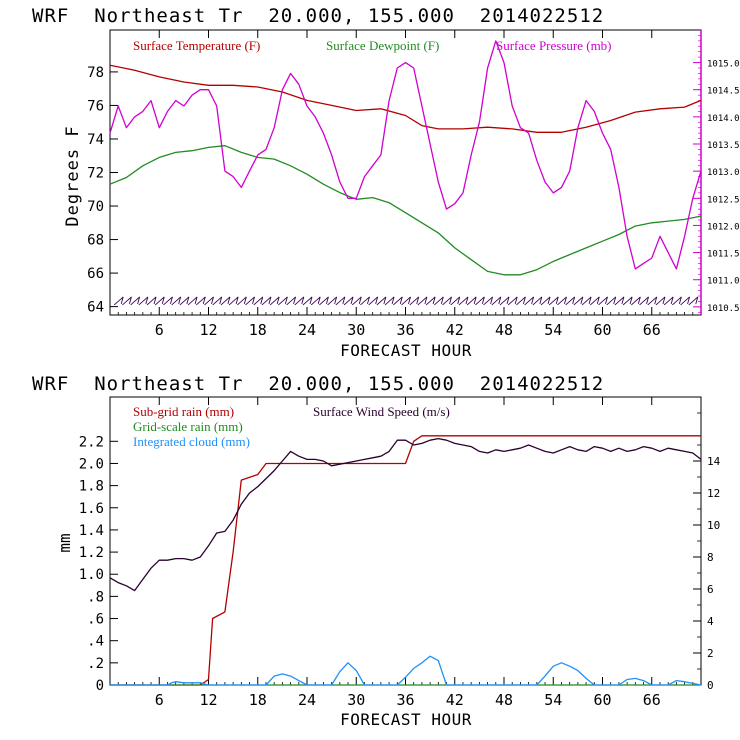  What do you see at coordinates (553, 330) in the screenshot?
I see `top-xtick-label: 54` at bounding box center [553, 330].